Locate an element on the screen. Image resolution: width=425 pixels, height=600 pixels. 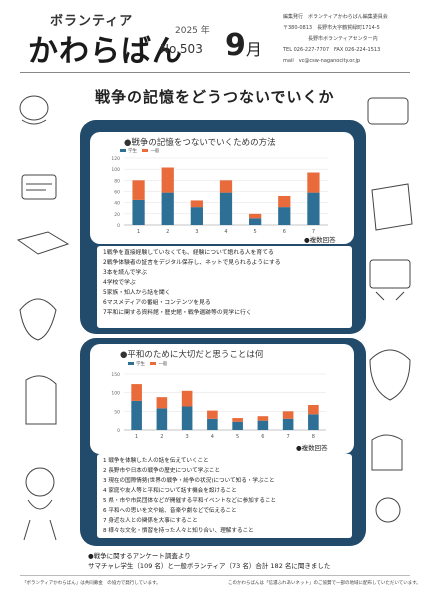
answer-item: 5家族・知人から話を聞く is located at coordinates (137, 293).